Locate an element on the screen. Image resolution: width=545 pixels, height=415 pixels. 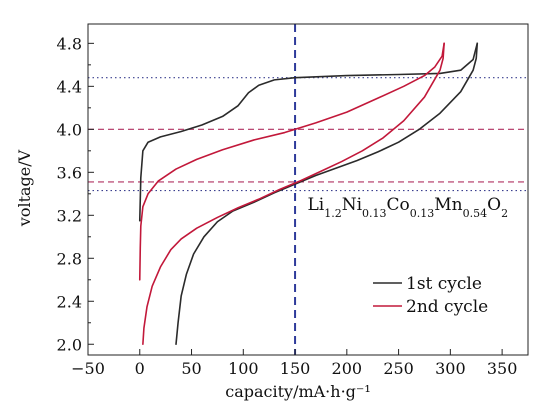
x-tick-label: 350 is located at coordinates (502, 368).